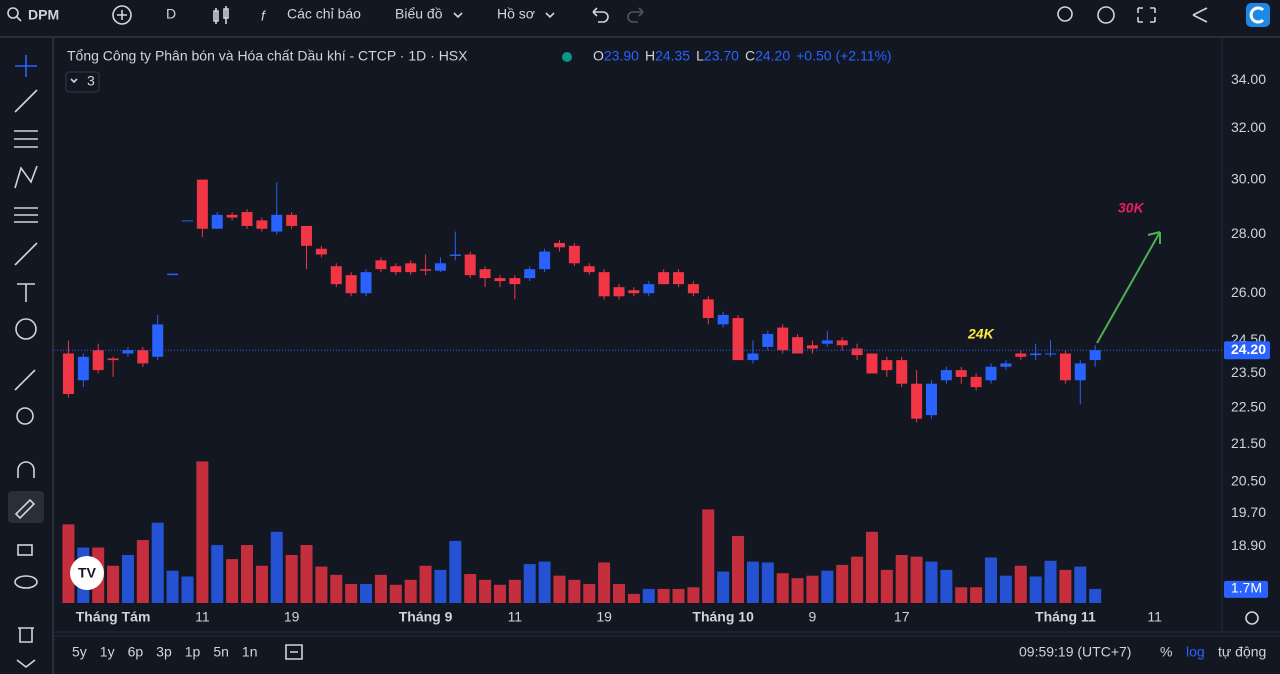  I want to click on lock-draw, so click(25, 509).